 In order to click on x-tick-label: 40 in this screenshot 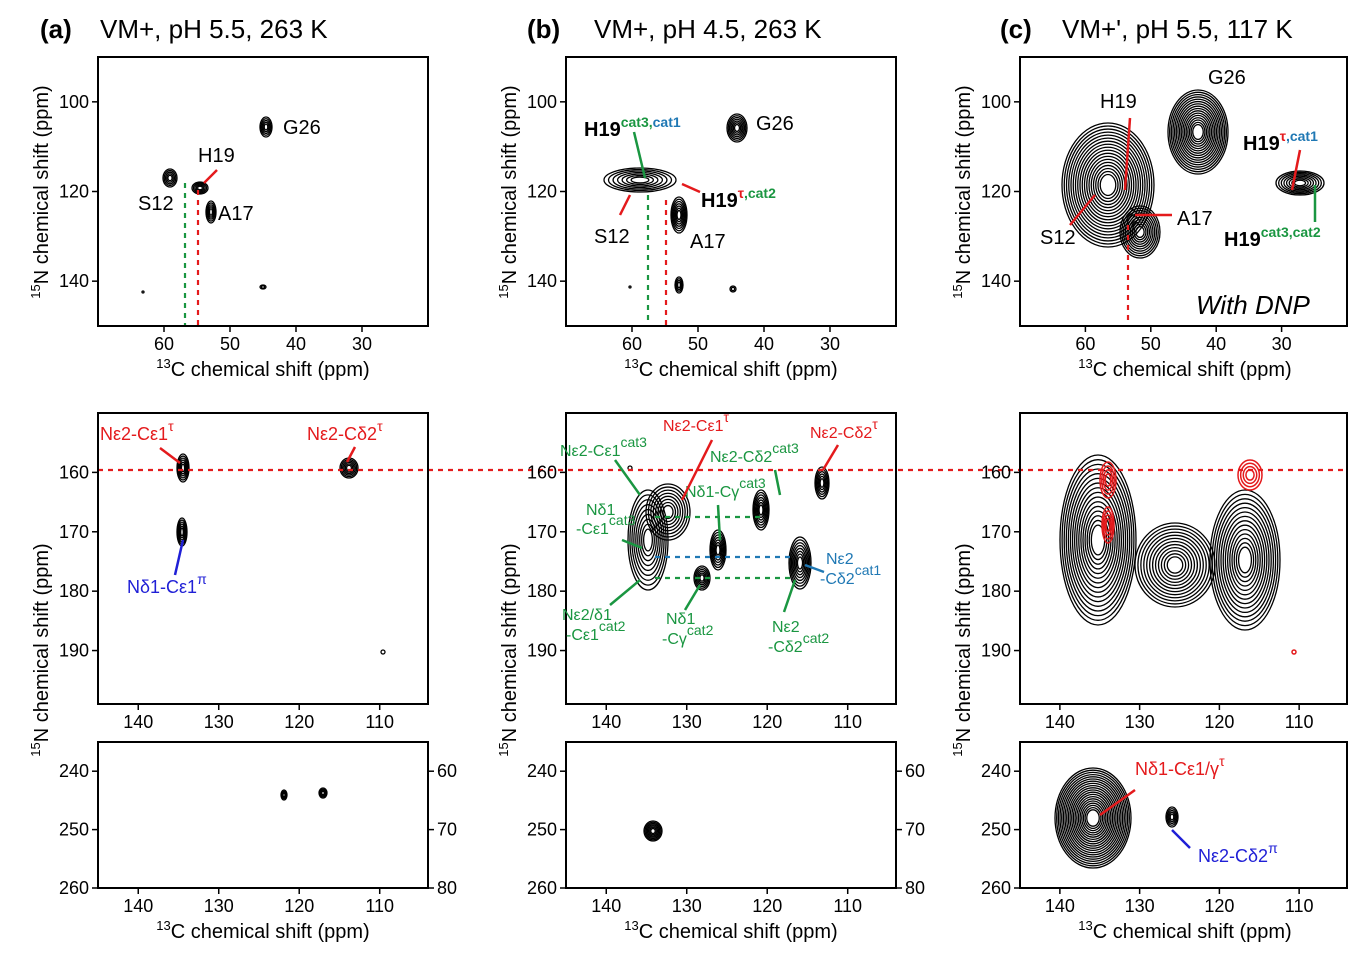, I will do `click(764, 344)`.